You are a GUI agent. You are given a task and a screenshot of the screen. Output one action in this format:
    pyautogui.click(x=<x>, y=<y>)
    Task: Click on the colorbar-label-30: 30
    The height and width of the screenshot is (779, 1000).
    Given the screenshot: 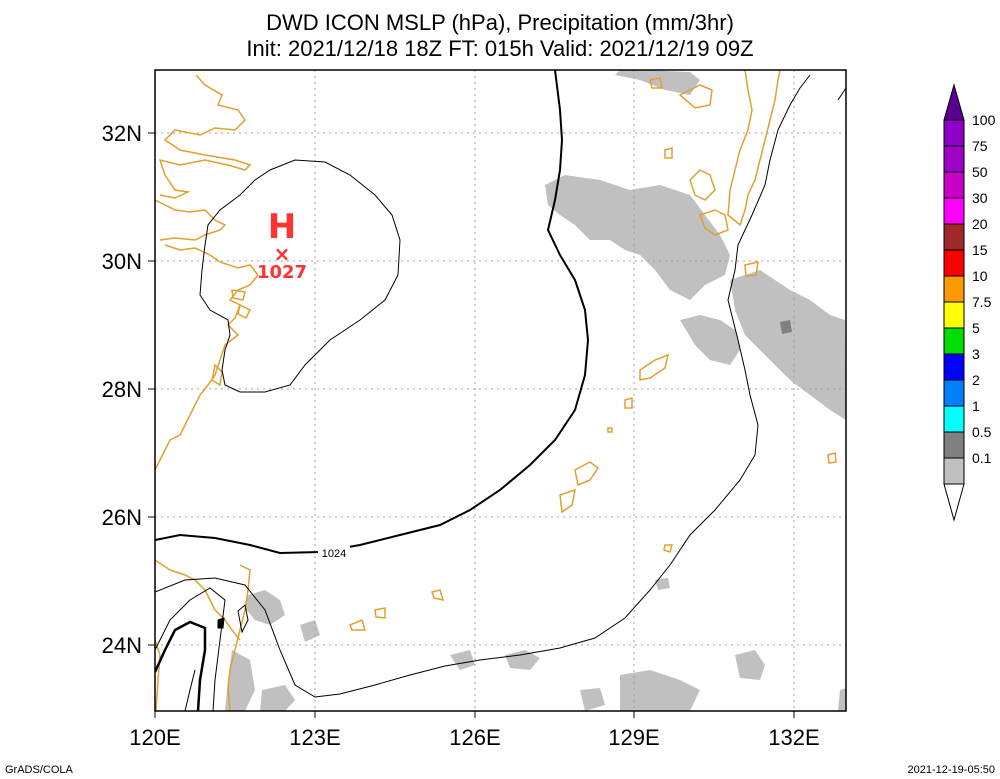 What is the action you would take?
    pyautogui.click(x=980, y=198)
    